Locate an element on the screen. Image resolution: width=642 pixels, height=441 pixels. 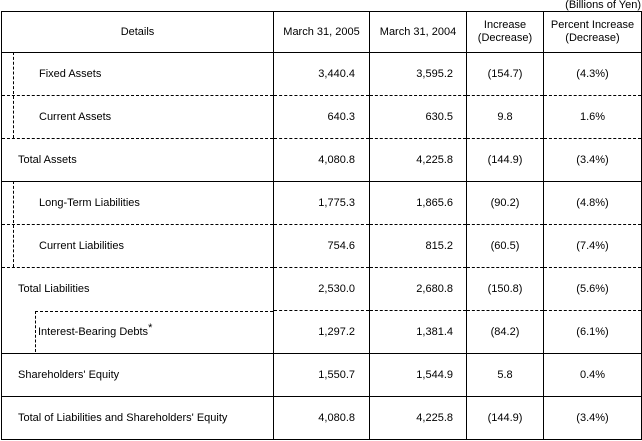
assets-section-bracket-line is located at coordinates (13, 95).